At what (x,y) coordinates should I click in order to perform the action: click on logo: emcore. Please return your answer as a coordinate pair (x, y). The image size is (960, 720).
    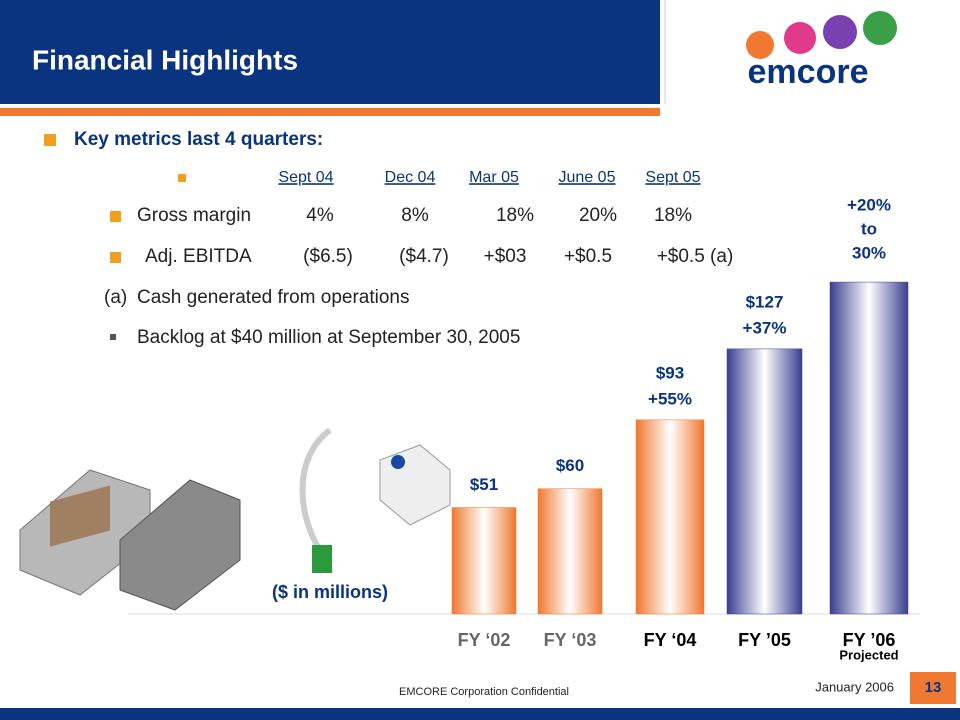
    Looking at the image, I should click on (821, 51).